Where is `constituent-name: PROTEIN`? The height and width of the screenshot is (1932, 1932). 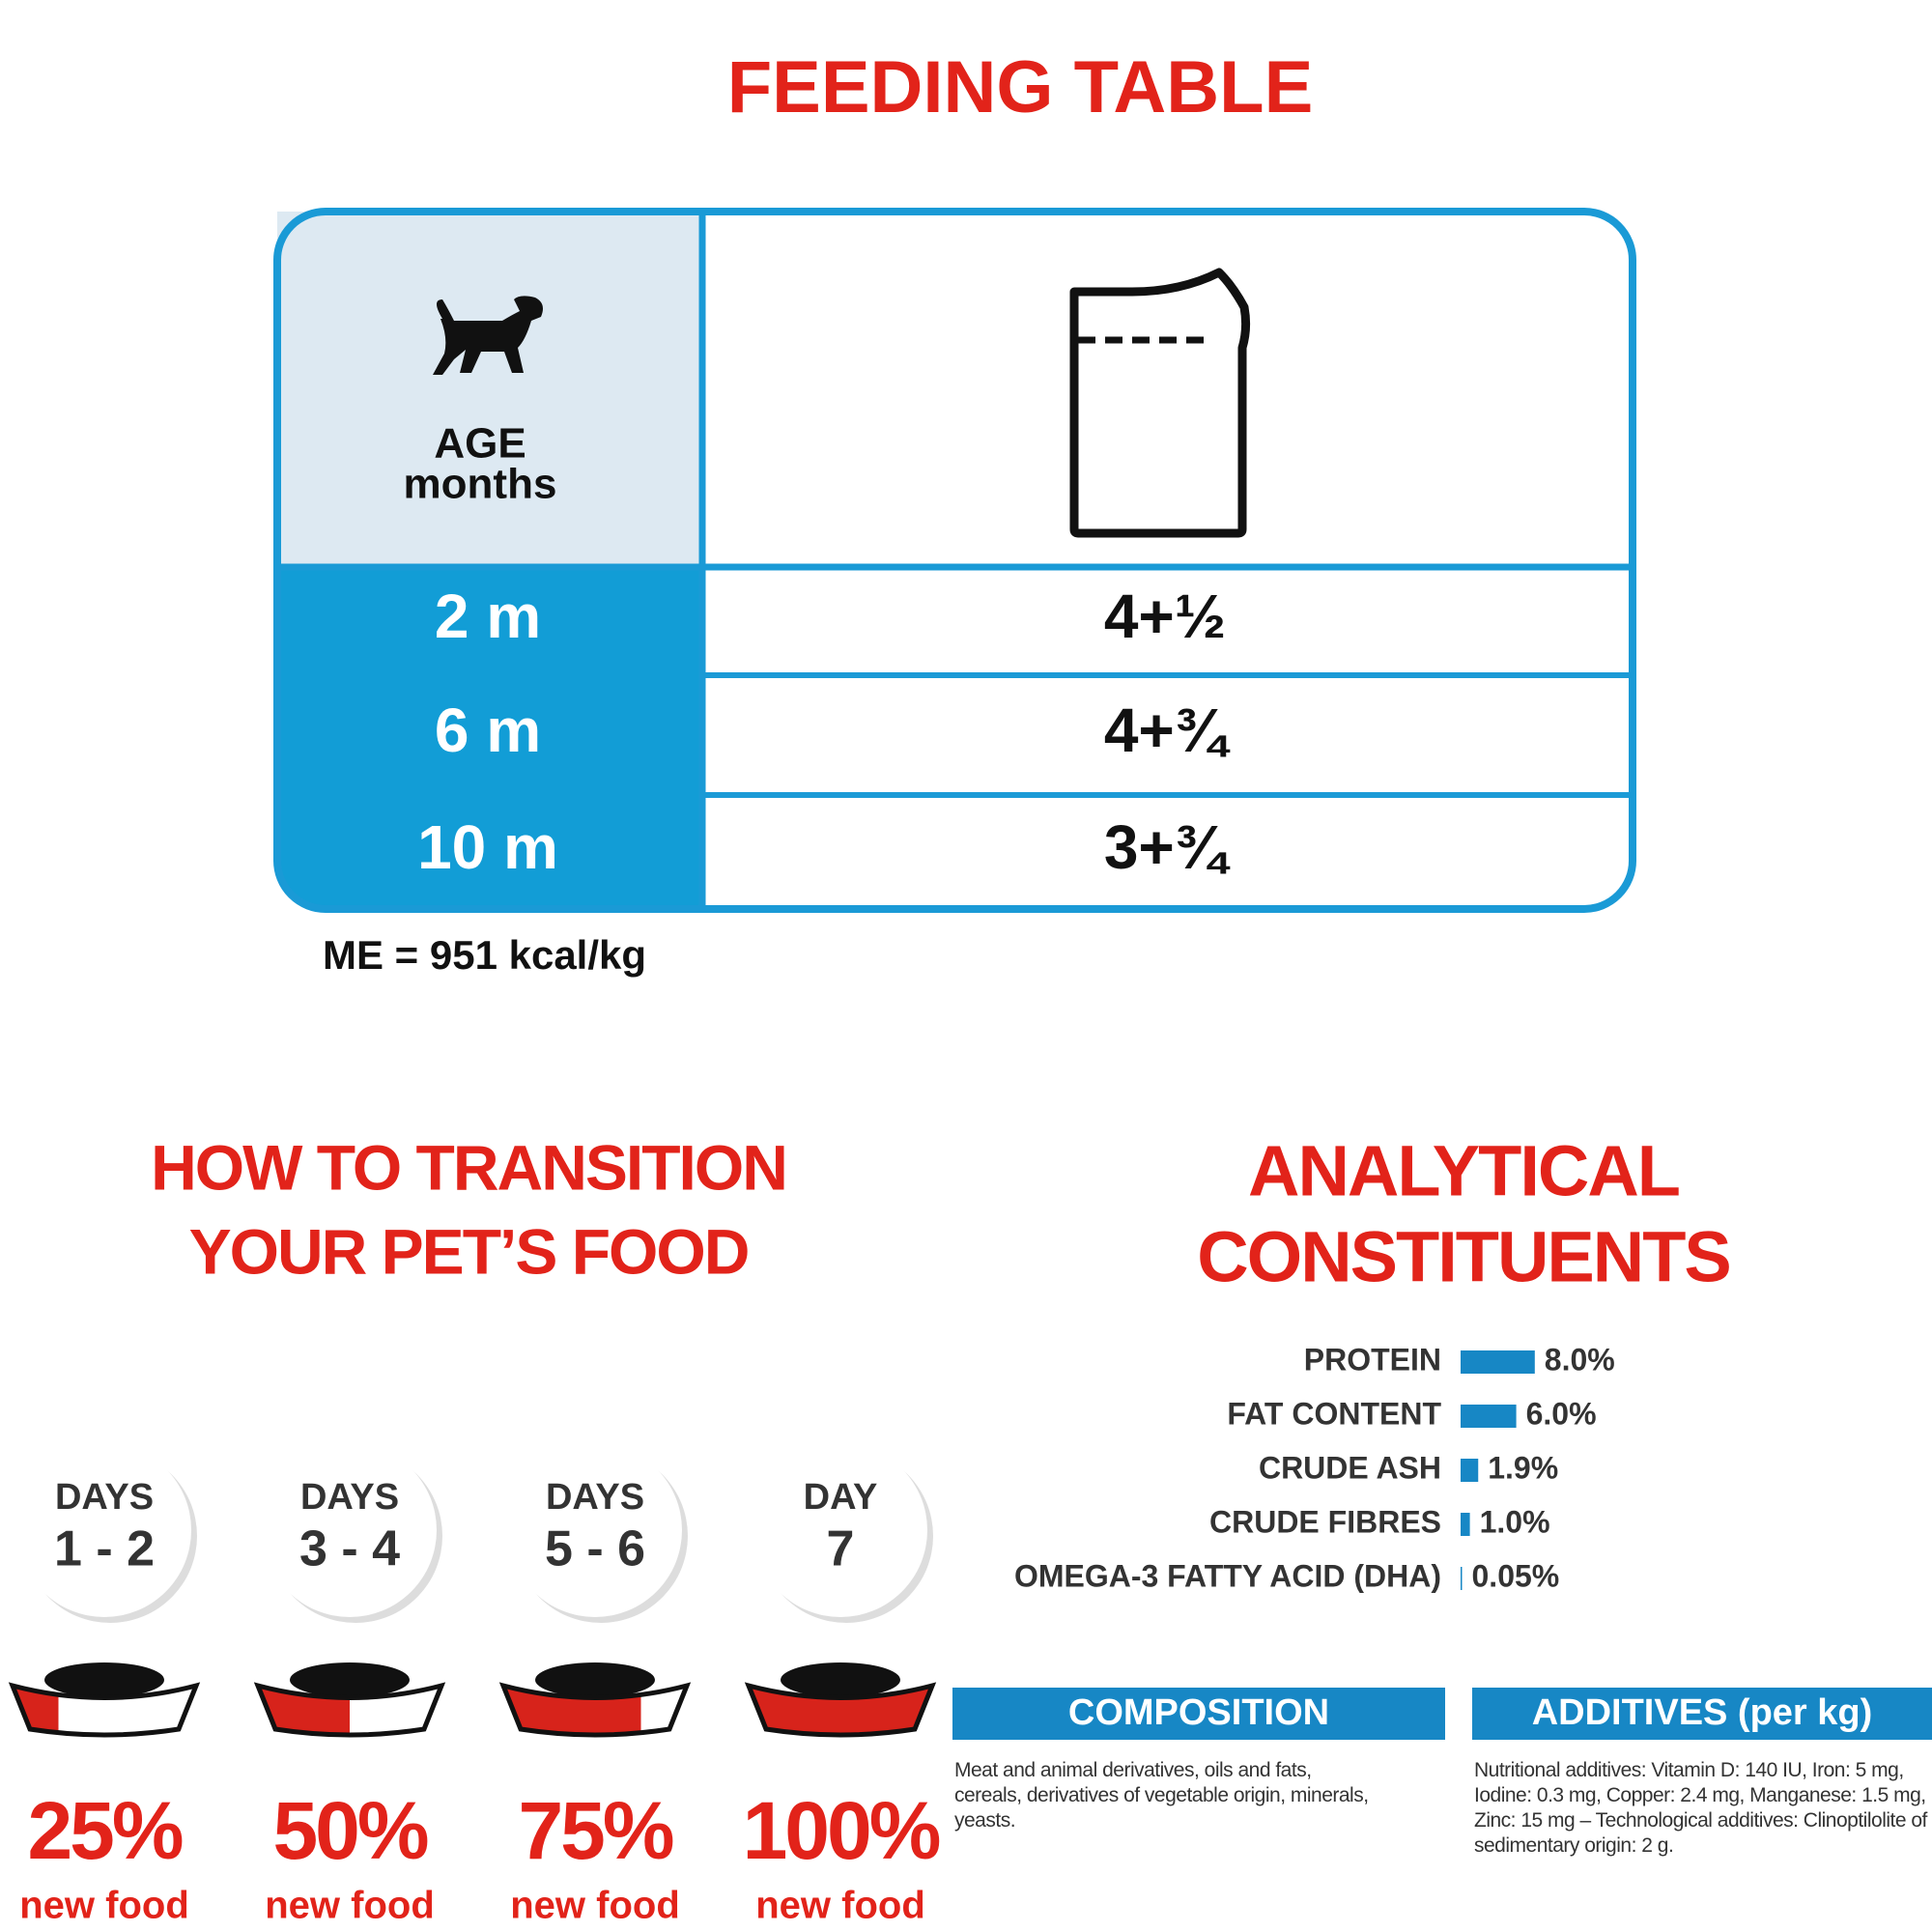 constituent-name: PROTEIN is located at coordinates (1372, 1359).